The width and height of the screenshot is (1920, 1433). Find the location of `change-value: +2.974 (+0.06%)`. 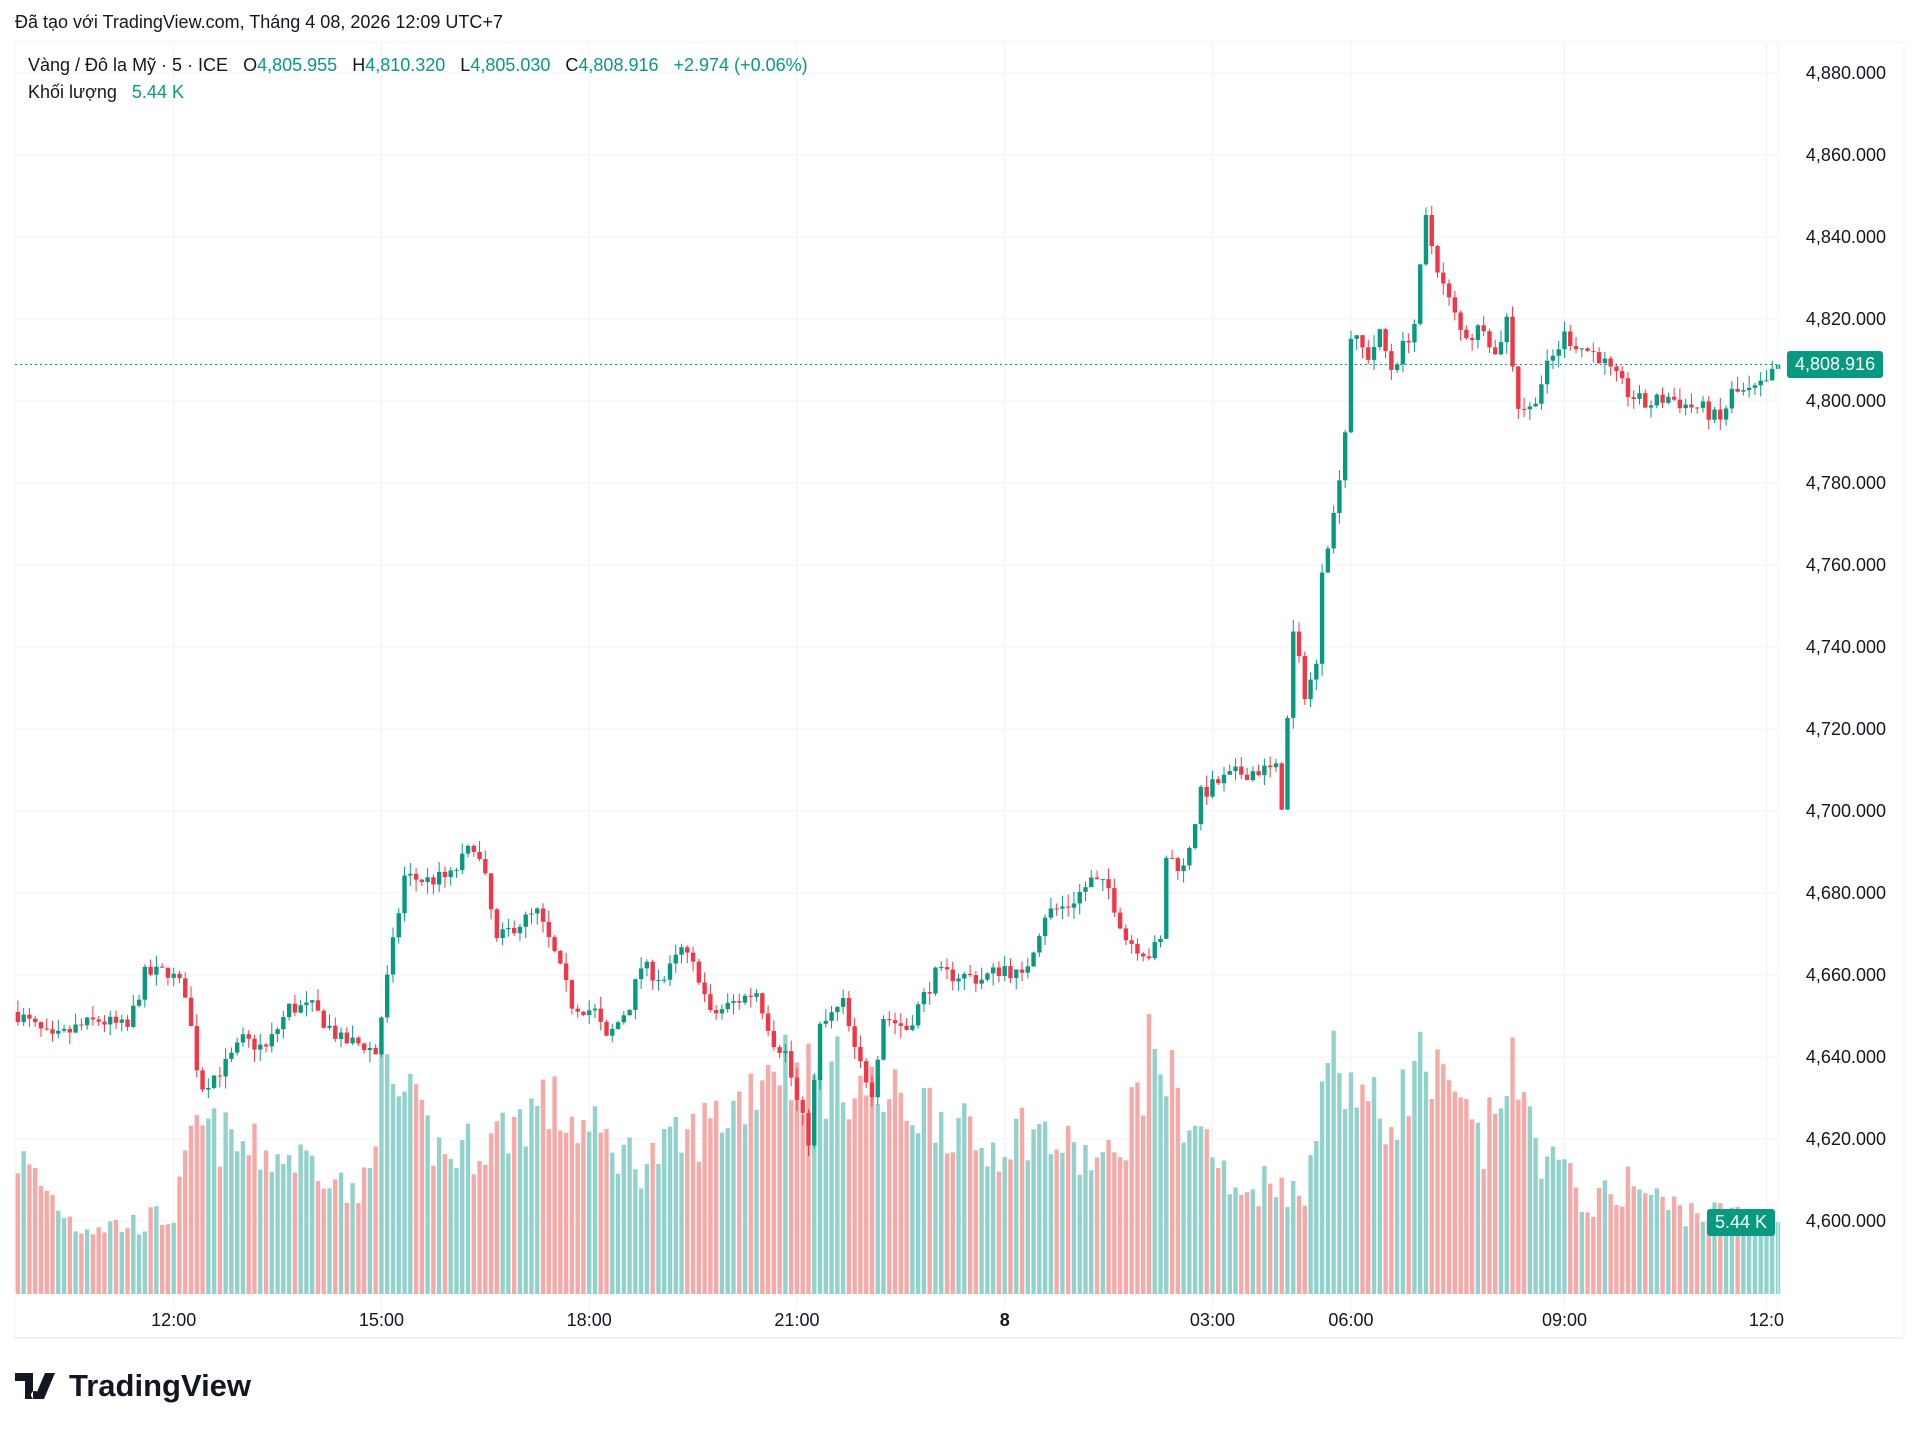

change-value: +2.974 (+0.06%) is located at coordinates (740, 65).